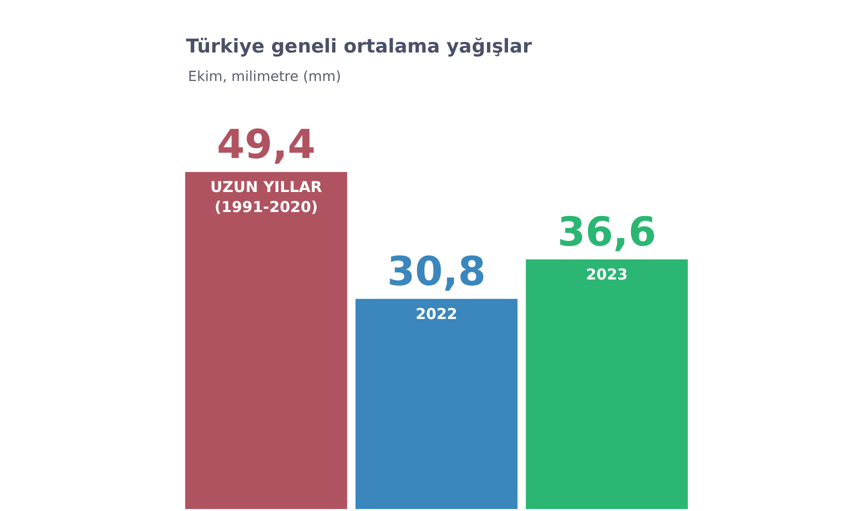  Describe the element at coordinates (266, 197) in the screenshot. I see `x-tick-label: UZUN YILLAR (1991-2020)` at that location.